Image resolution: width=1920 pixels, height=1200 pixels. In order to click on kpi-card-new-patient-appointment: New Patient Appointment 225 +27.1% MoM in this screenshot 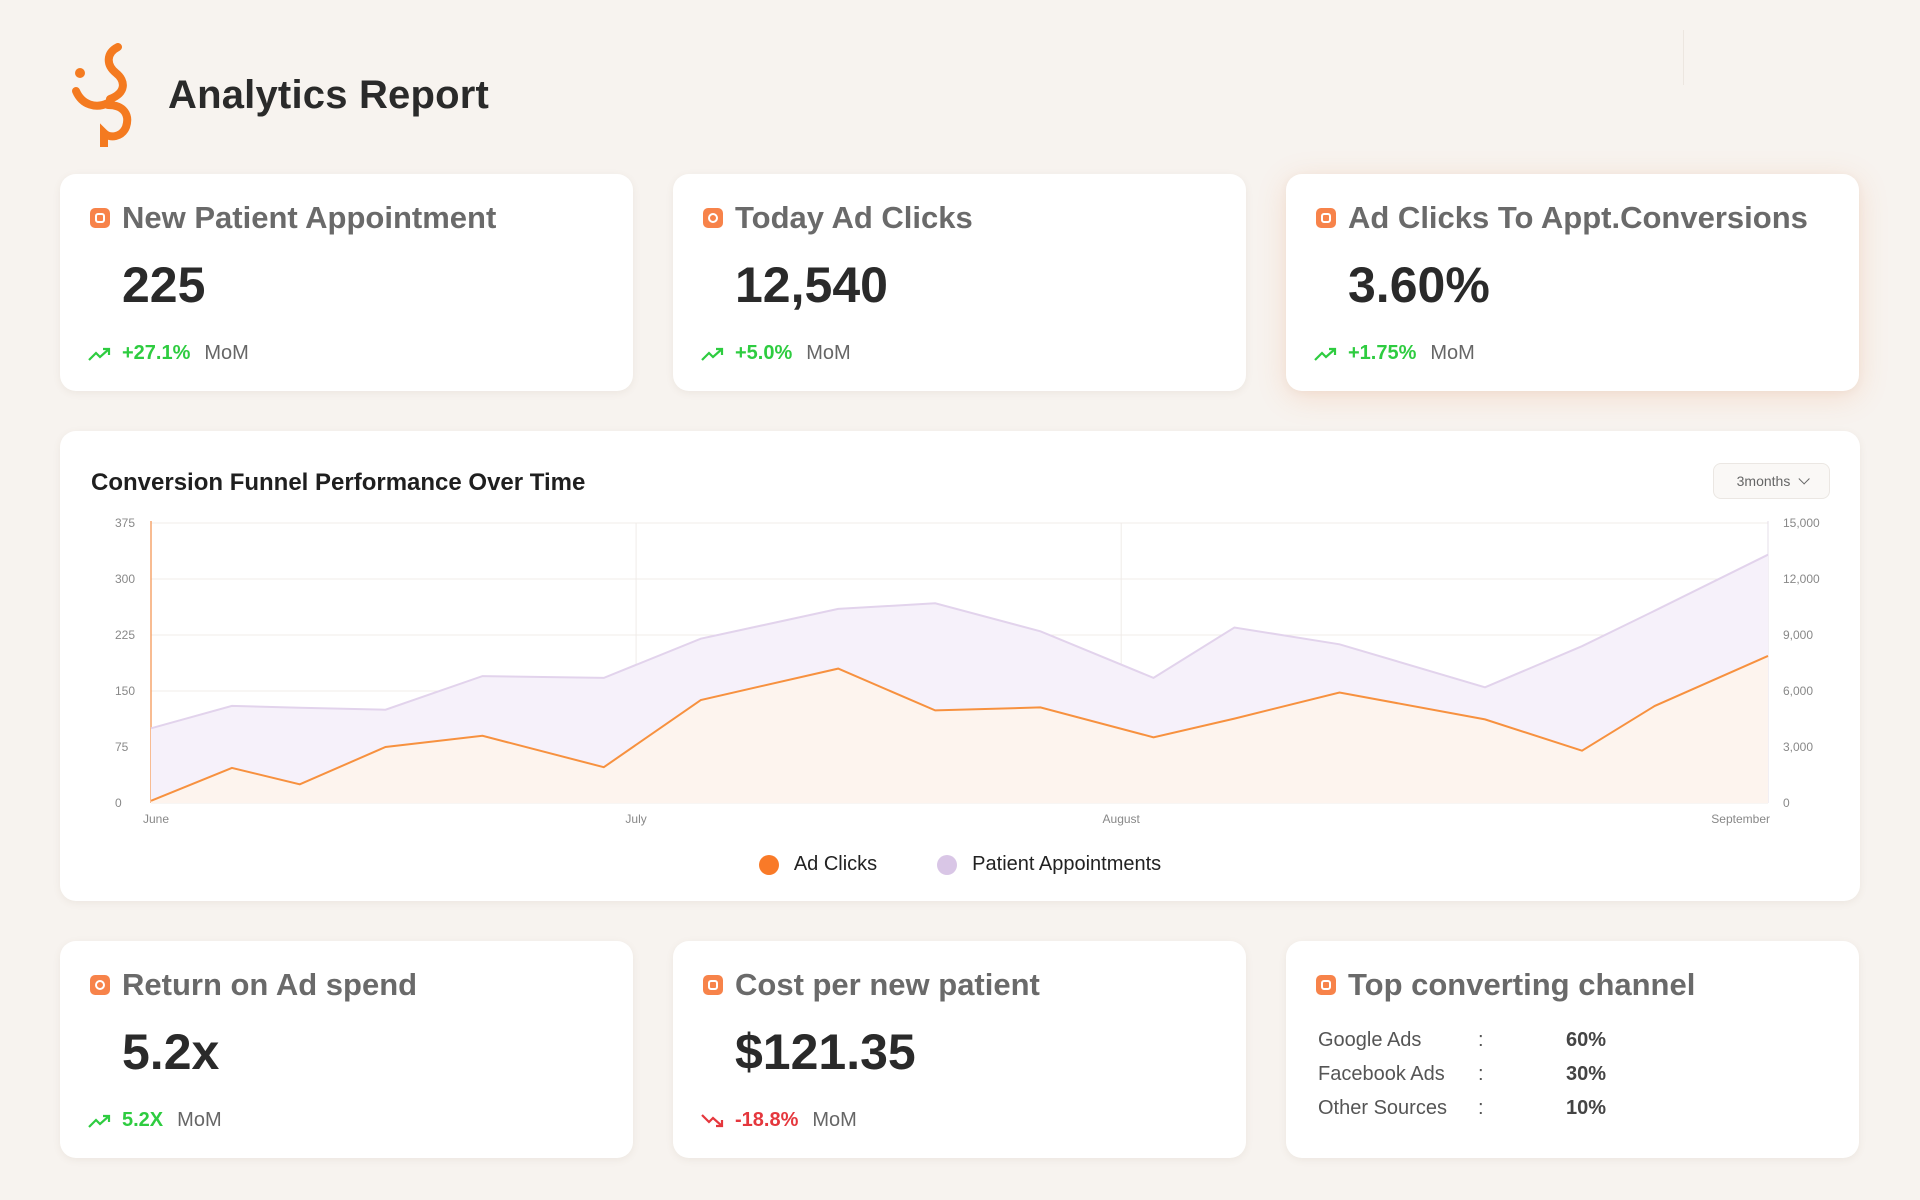, I will do `click(346, 282)`.